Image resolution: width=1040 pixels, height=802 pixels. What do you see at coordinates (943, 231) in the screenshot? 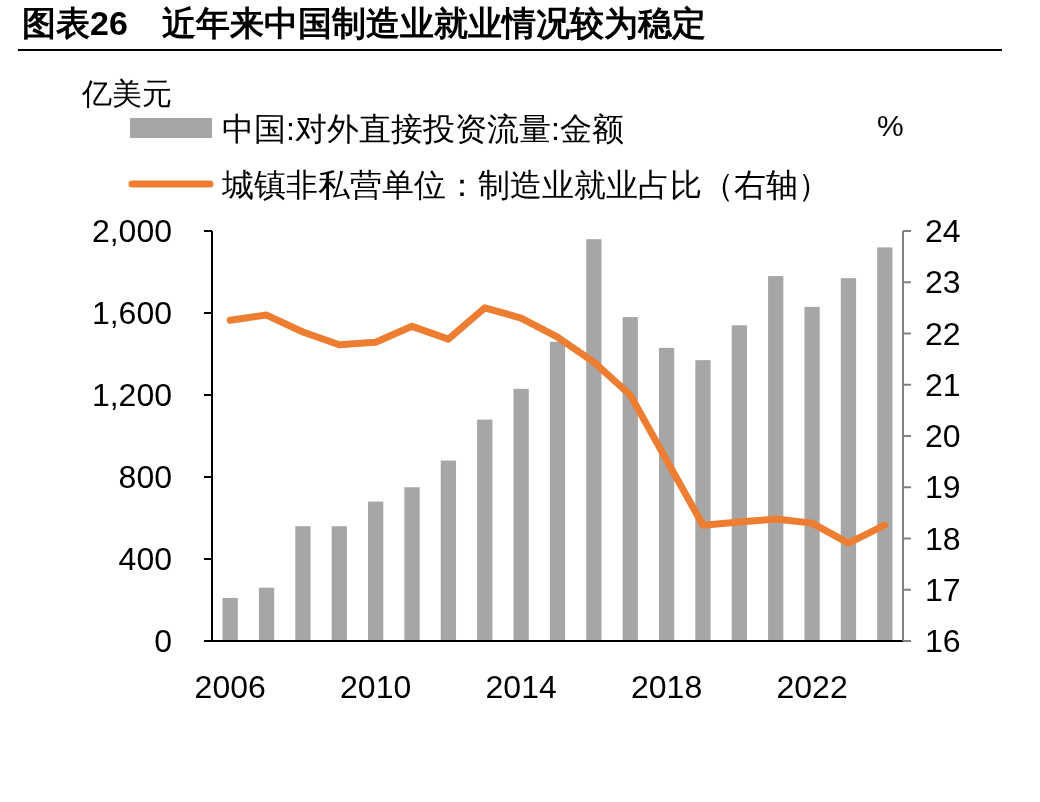
I see `y2-tick-label: 24` at bounding box center [943, 231].